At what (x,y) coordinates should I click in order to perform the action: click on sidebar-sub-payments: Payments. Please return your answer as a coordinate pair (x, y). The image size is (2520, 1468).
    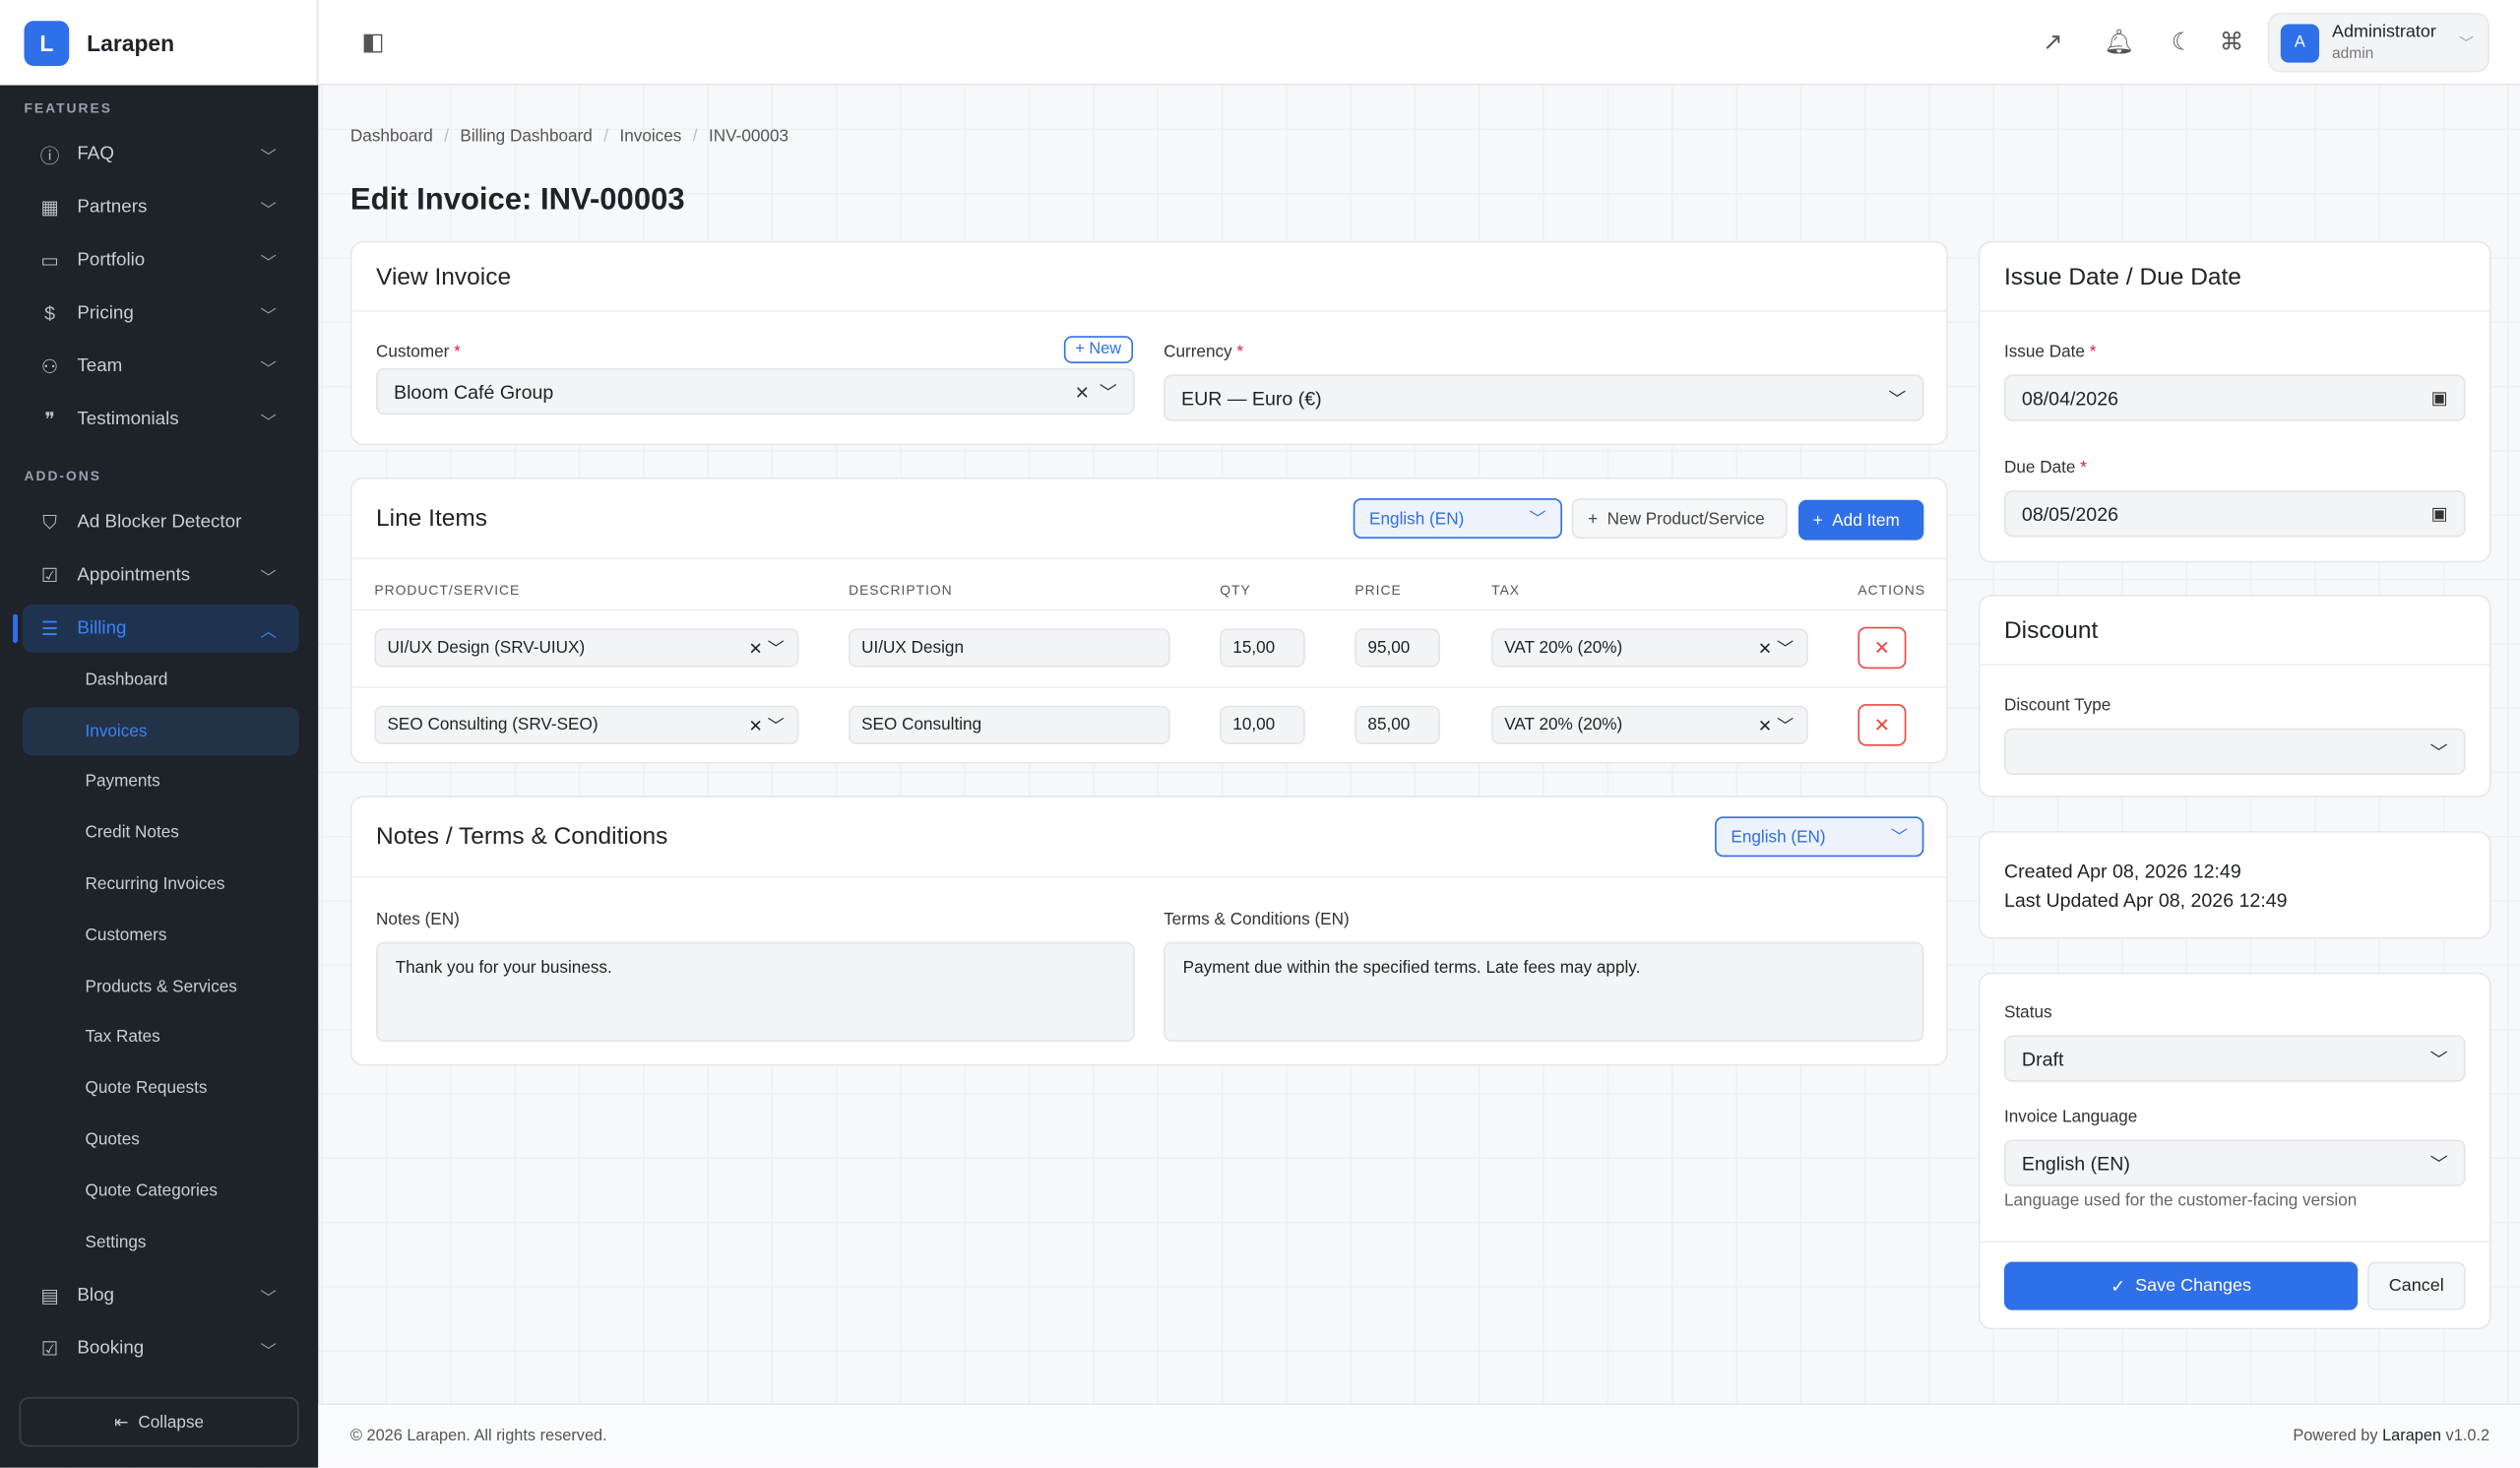
    Looking at the image, I should click on (122, 782).